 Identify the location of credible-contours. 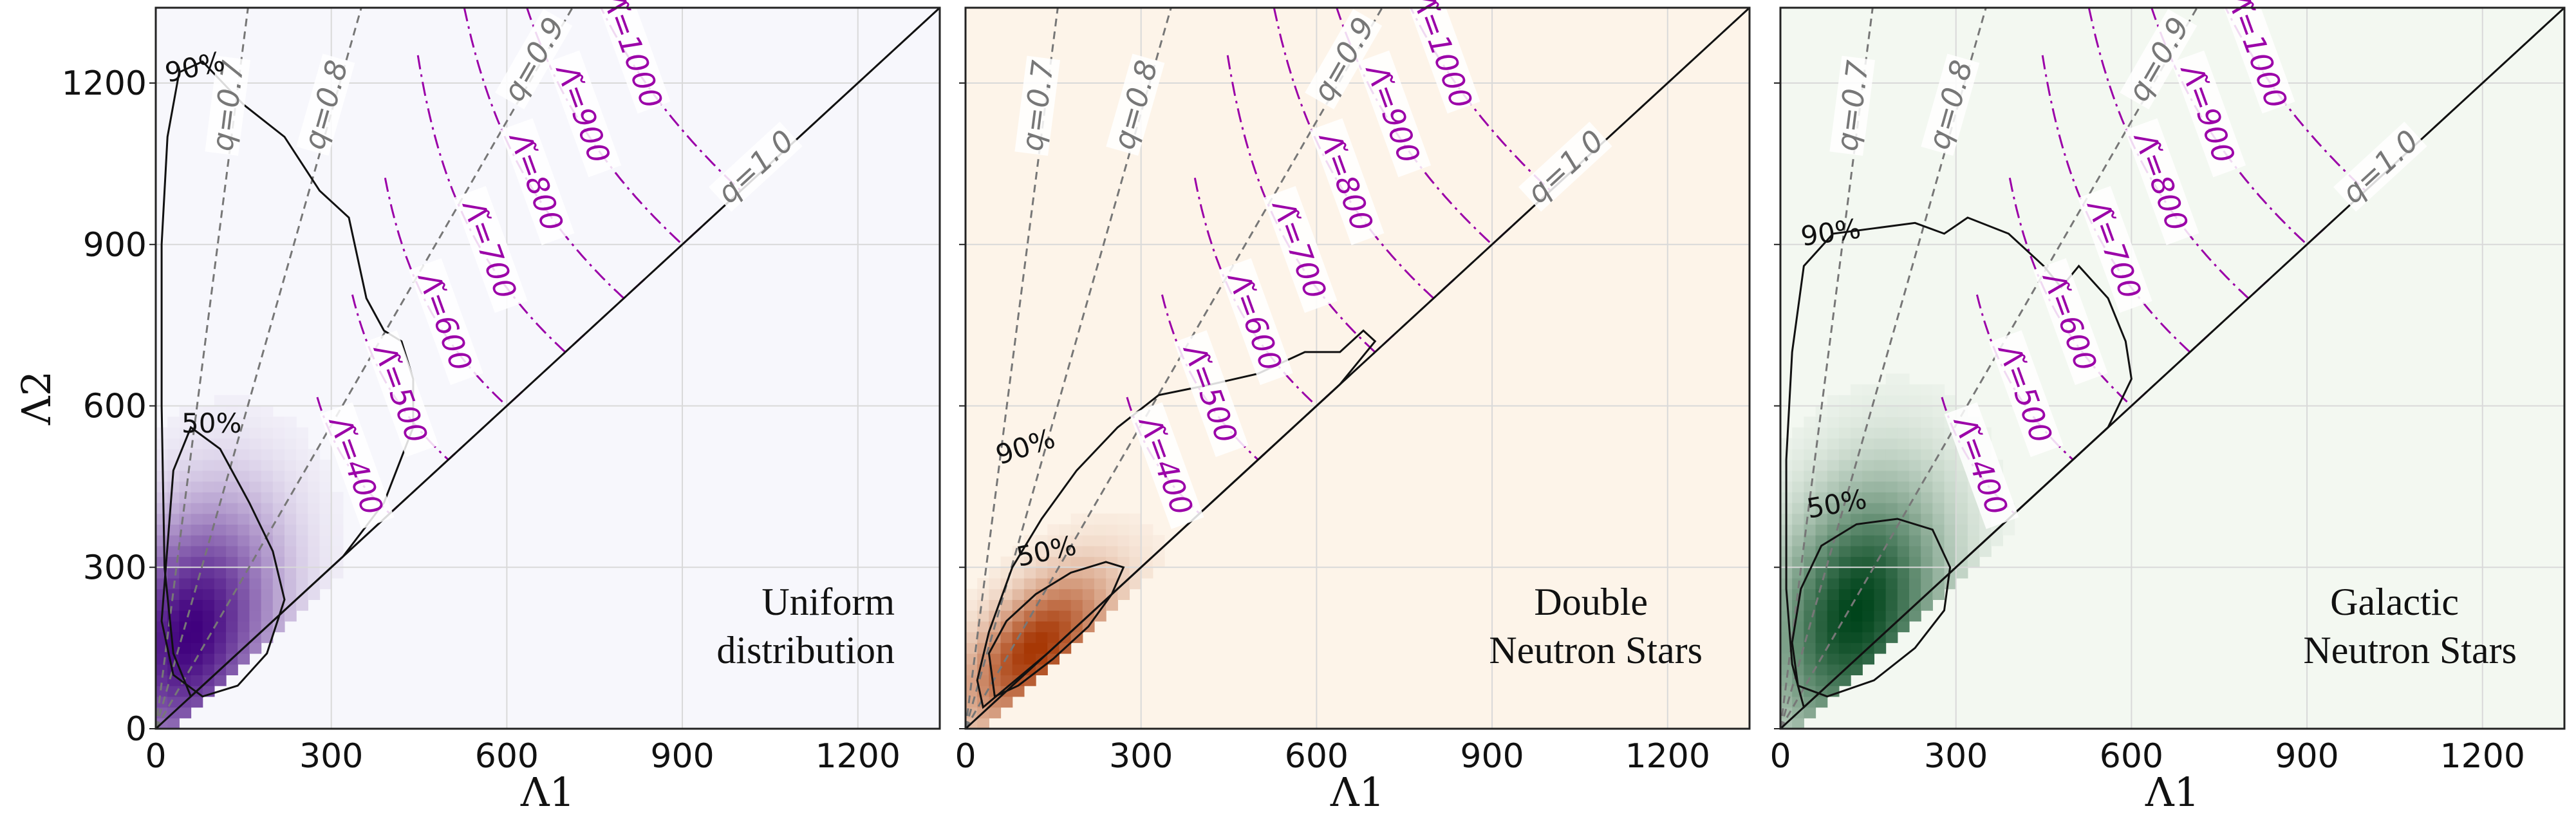
(1959, 462).